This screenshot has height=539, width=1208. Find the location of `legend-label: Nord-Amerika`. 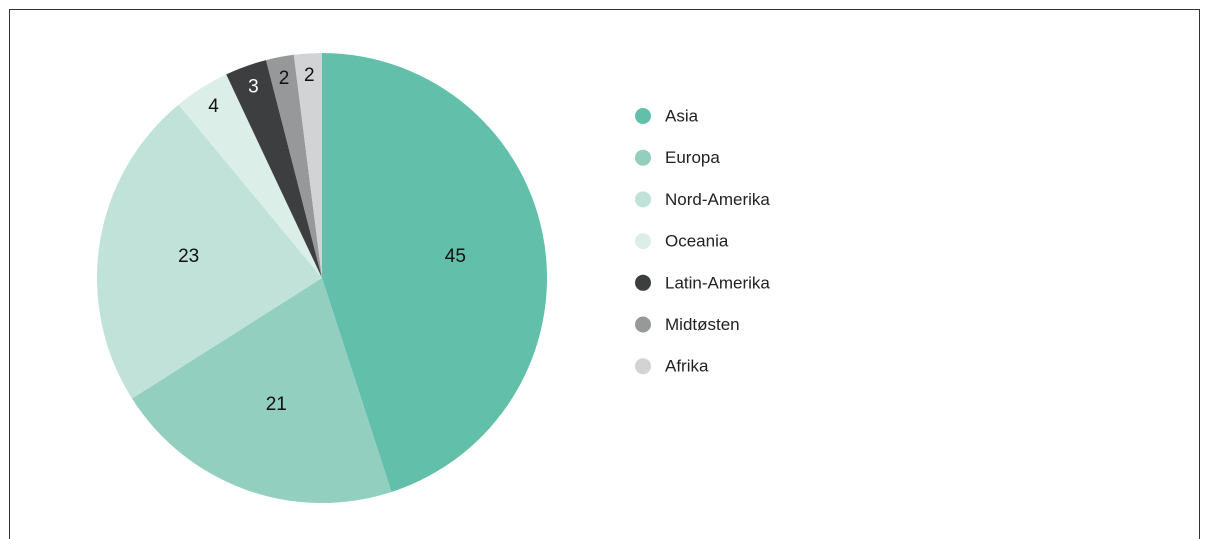

legend-label: Nord-Amerika is located at coordinates (717, 199).